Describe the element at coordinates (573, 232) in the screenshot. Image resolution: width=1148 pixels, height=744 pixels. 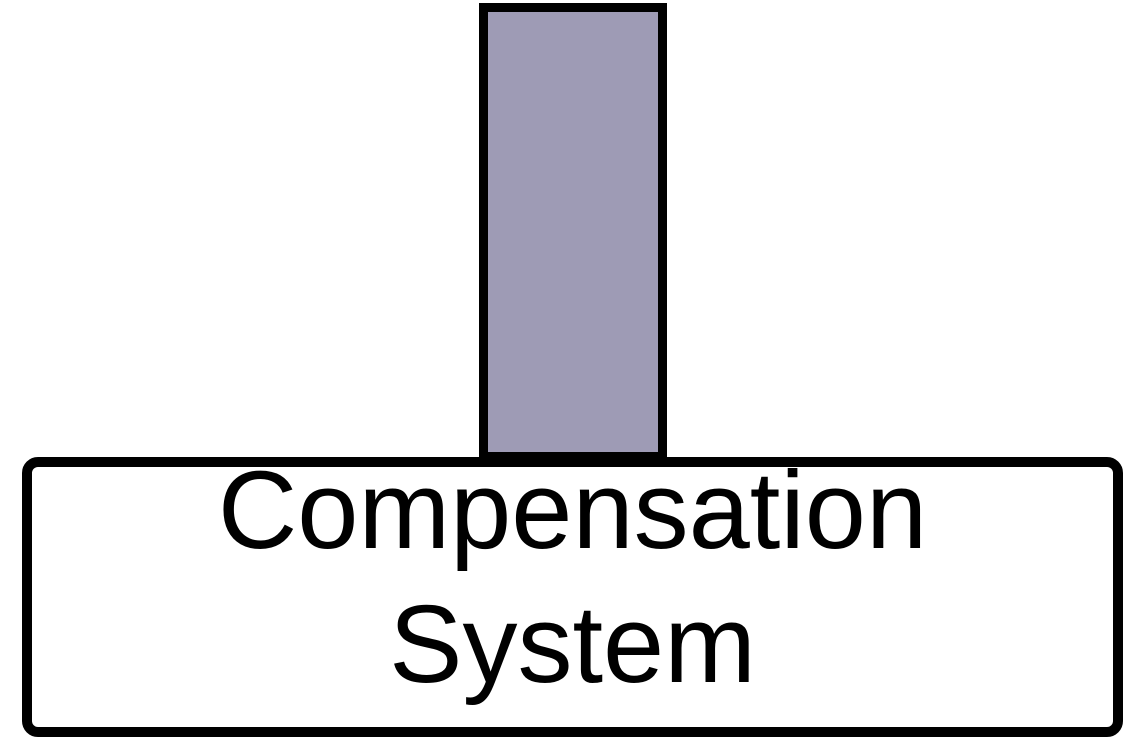
I see `pillar-block` at that location.